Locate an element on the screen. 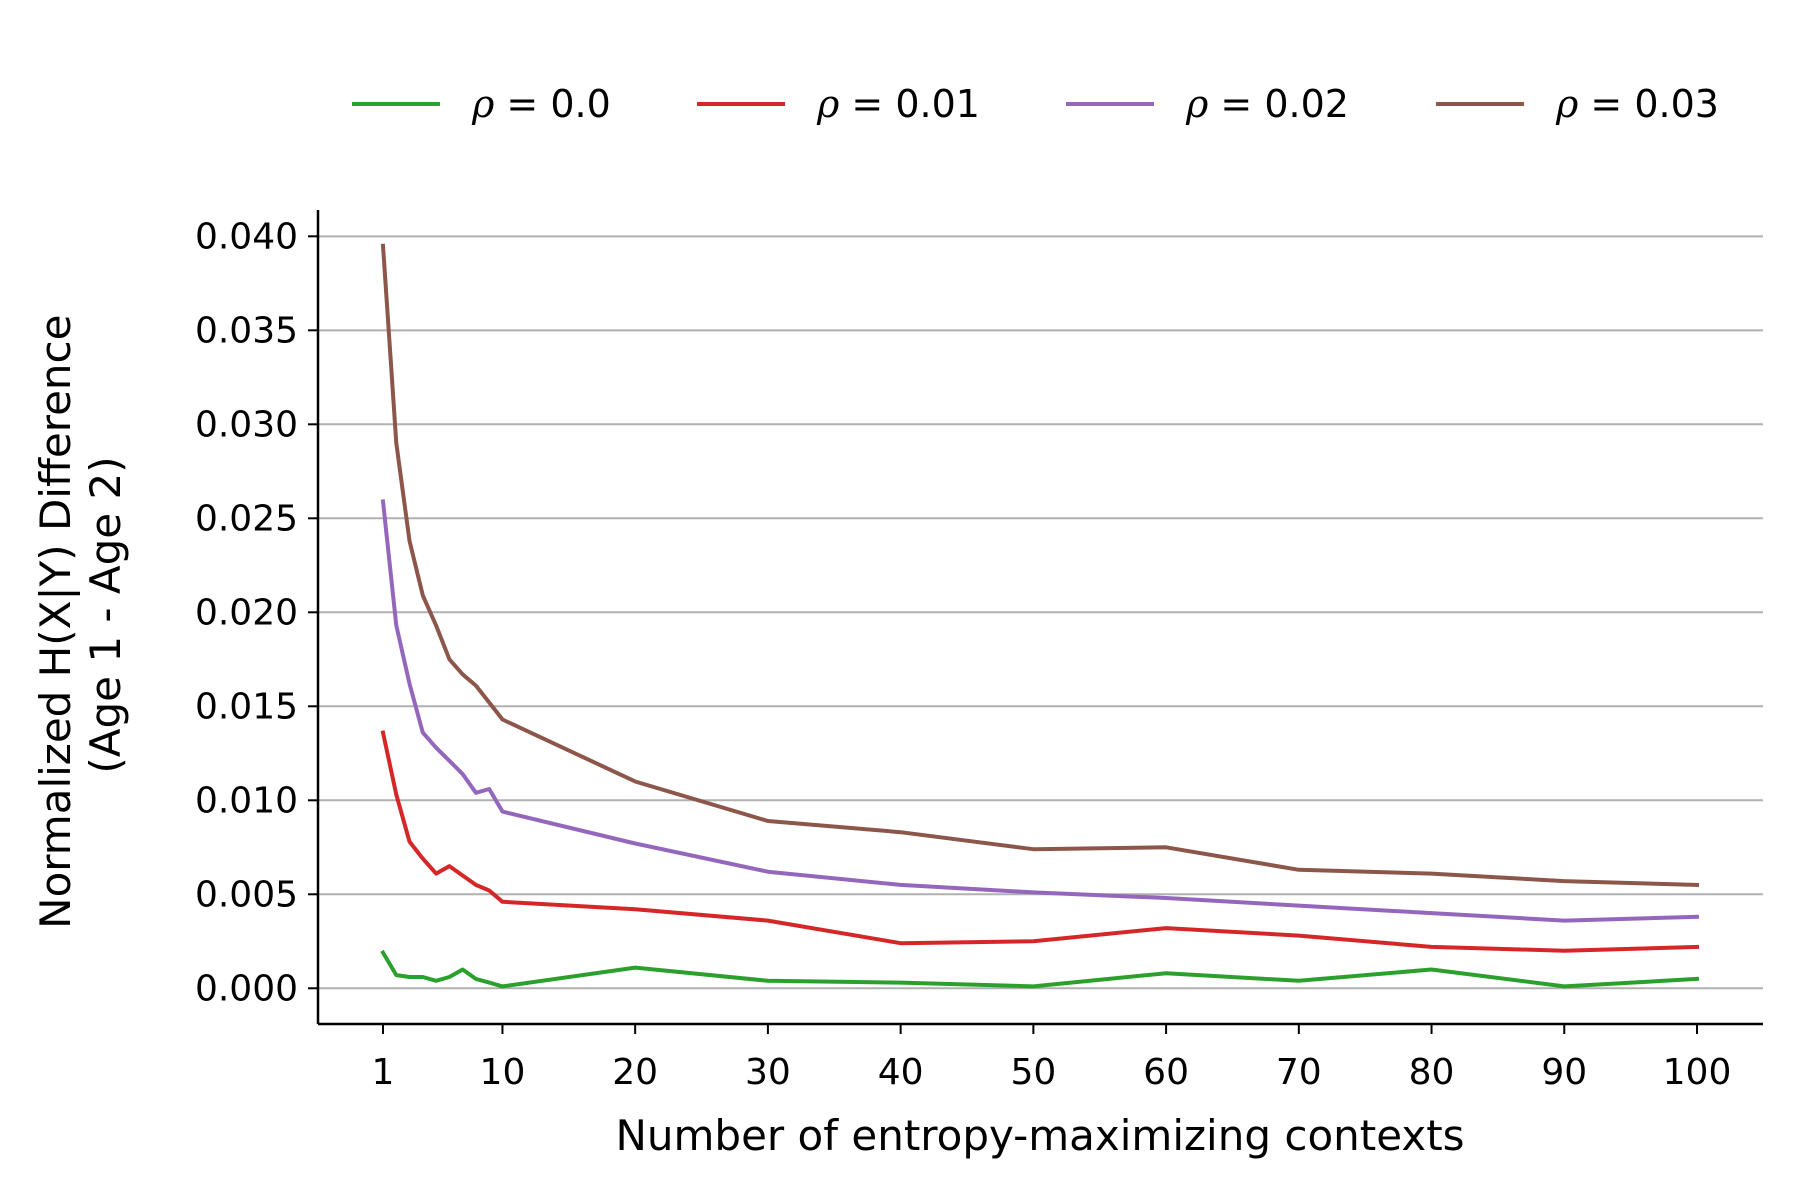 This screenshot has height=1200, width=1800. y-tick-label: 0.005 is located at coordinates (246, 894).